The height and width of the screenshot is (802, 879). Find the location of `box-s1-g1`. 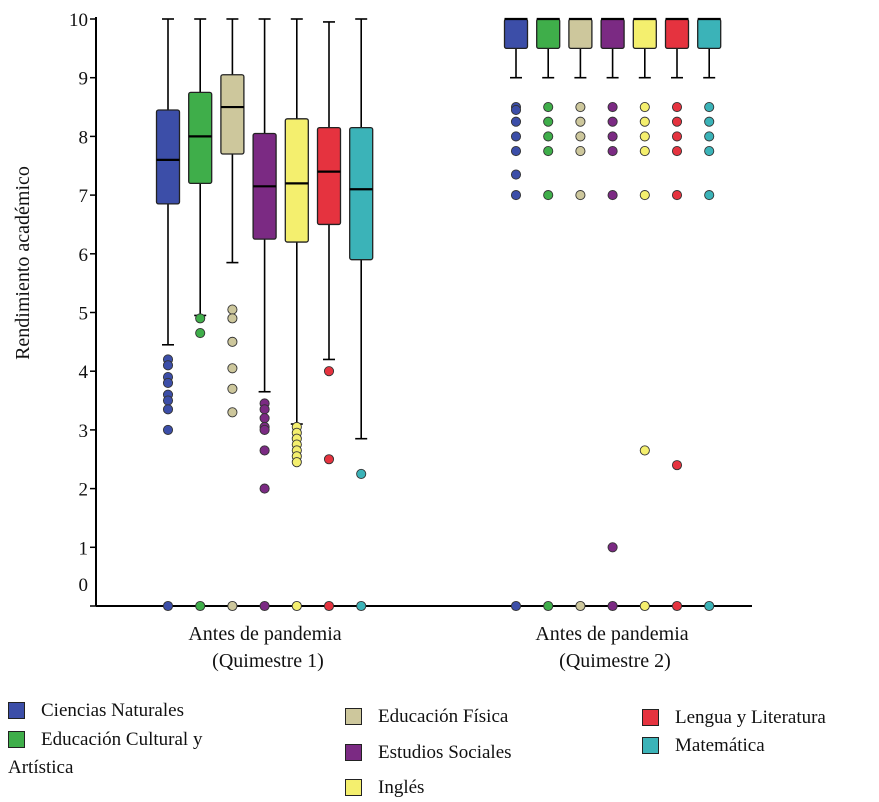

box-s1-g1 is located at coordinates (168, 315).